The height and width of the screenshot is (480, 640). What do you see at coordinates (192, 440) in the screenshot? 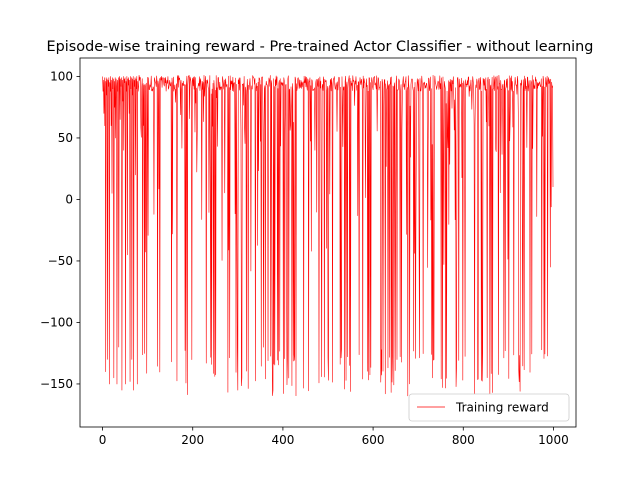
I see `x-tick-label: 200` at bounding box center [192, 440].